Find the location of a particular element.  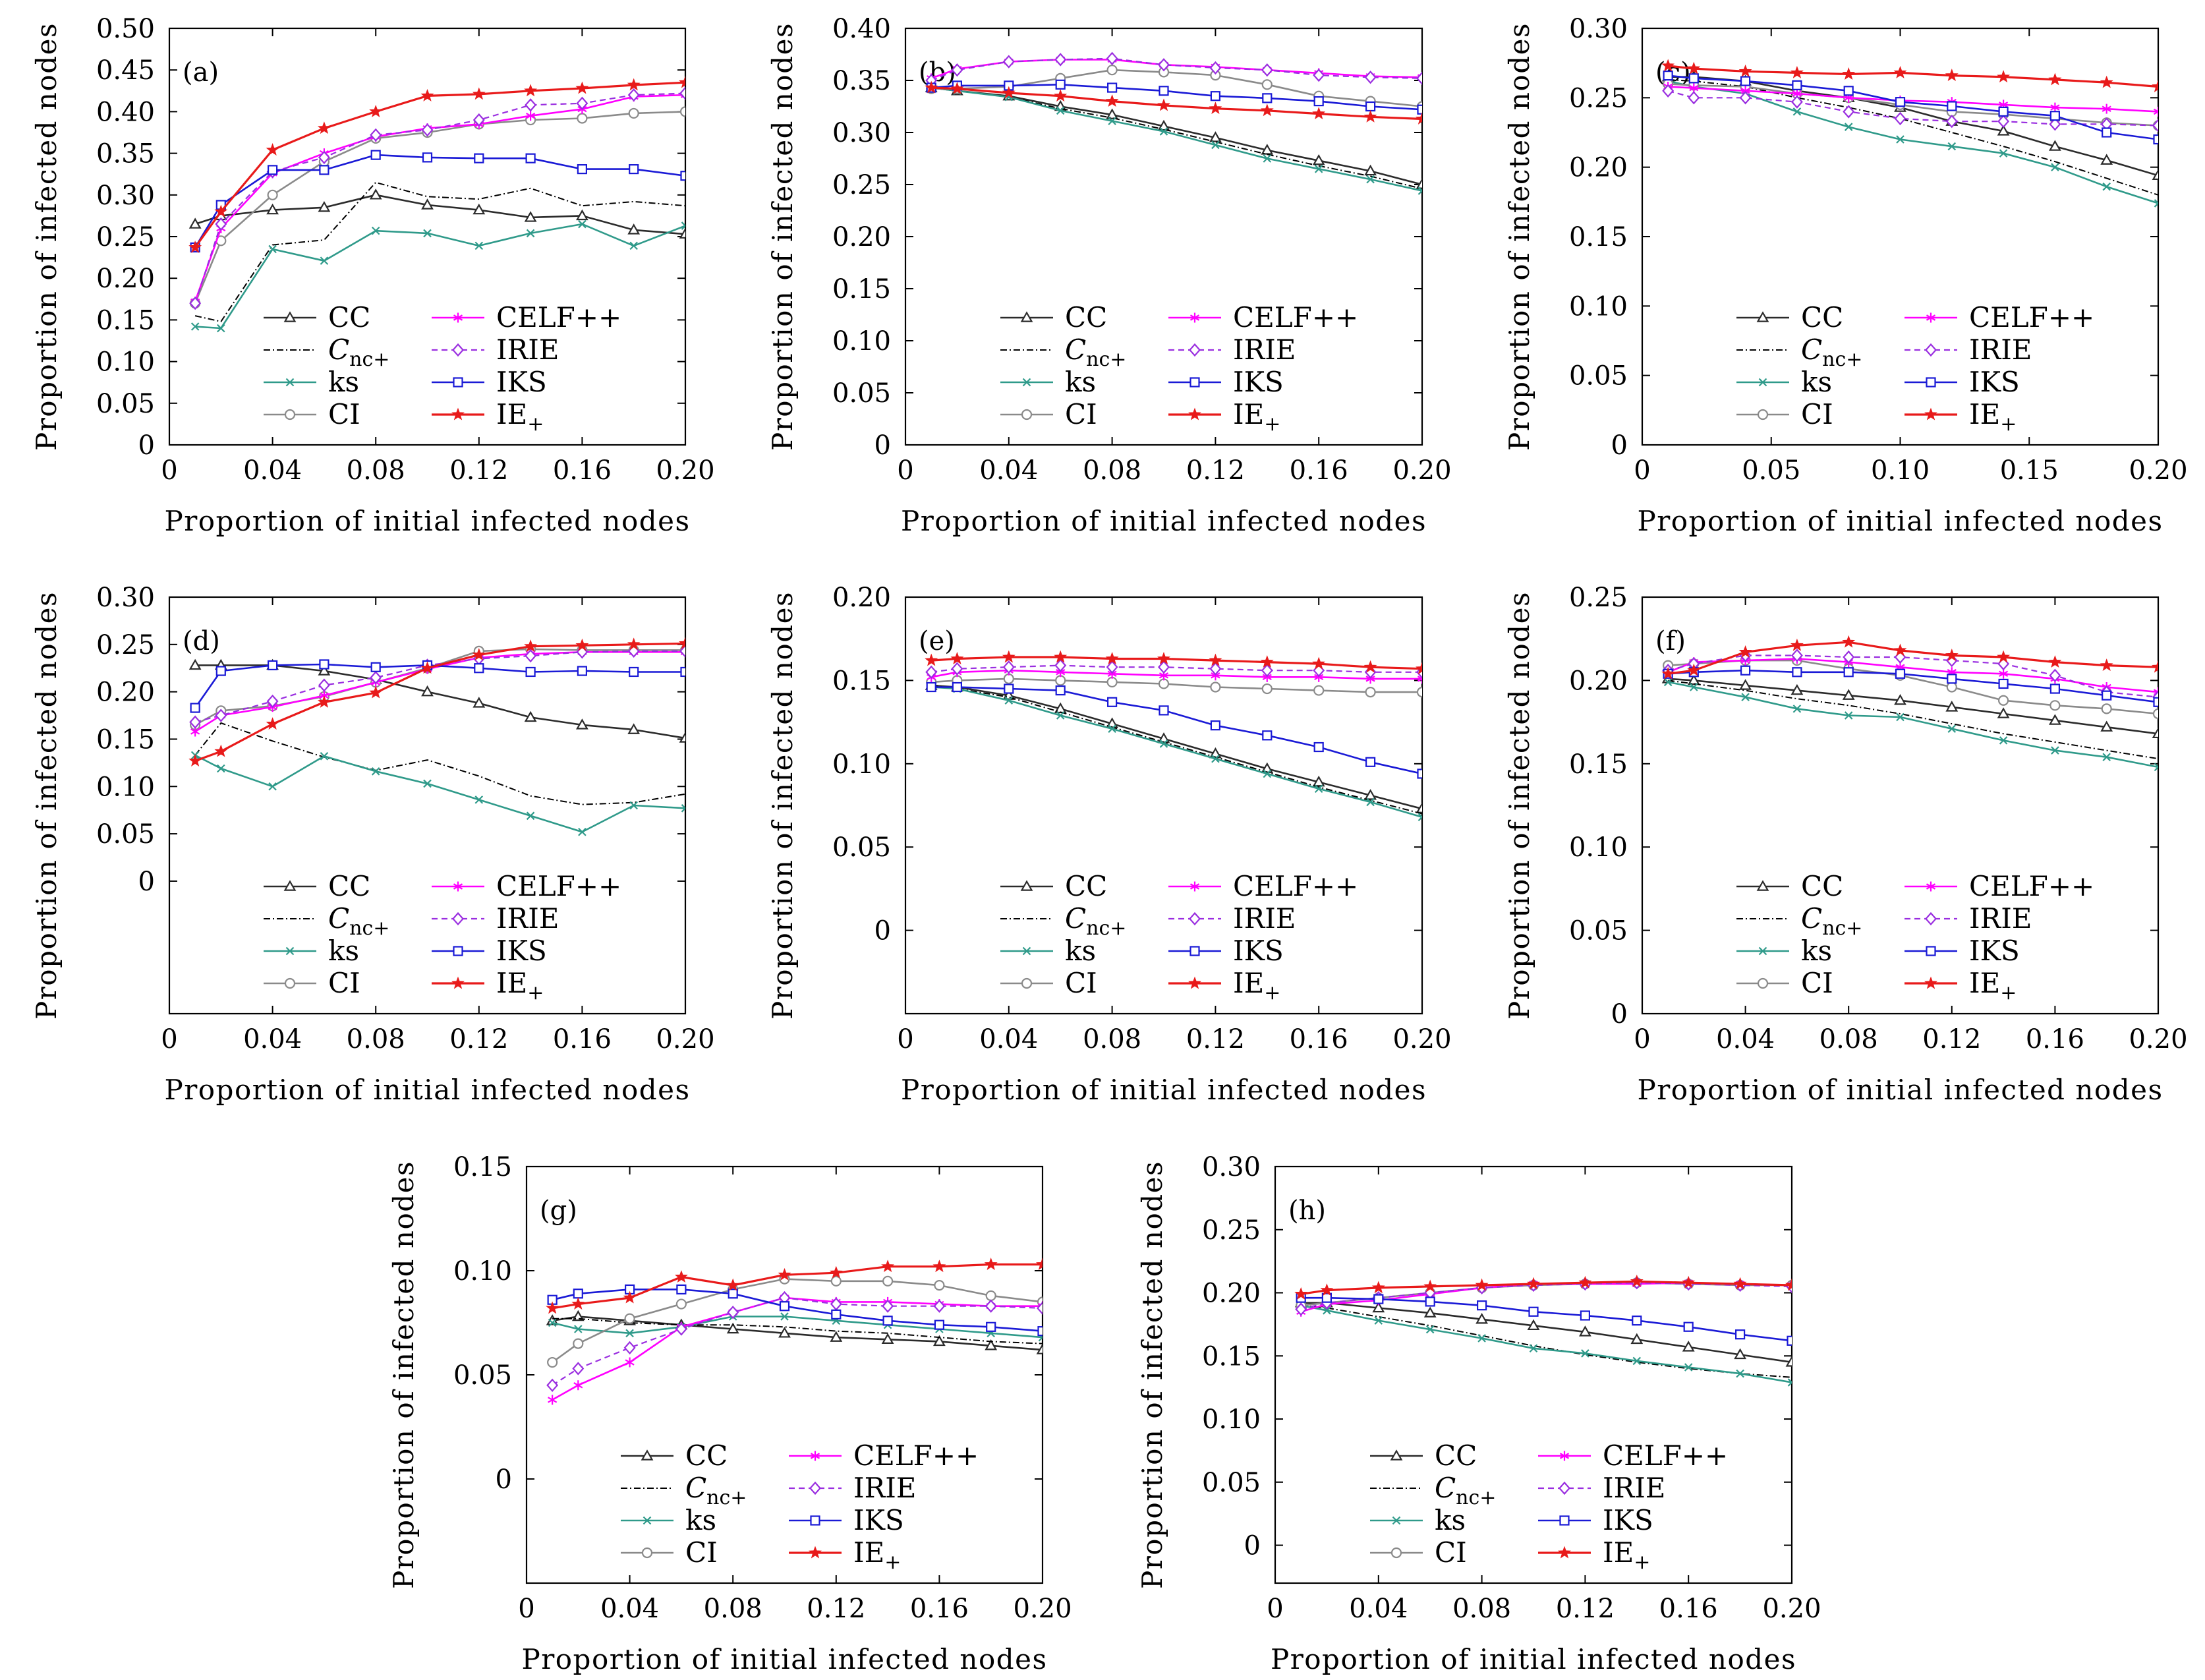

legend-item: CELF++ is located at coordinates (1263, 886).